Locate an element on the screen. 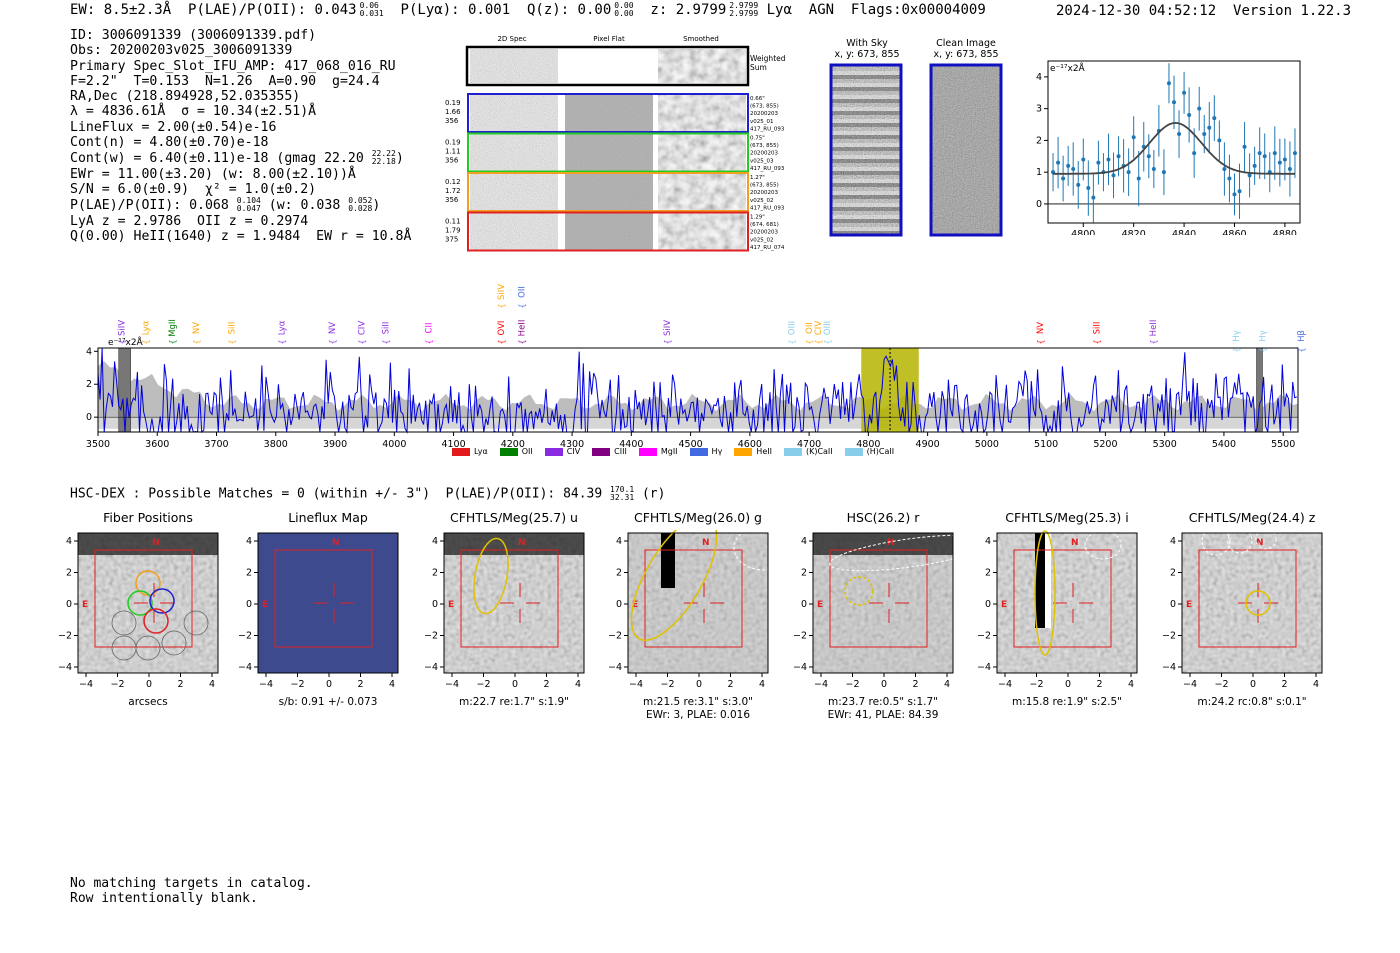 Image resolution: width=1400 pixels, height=953 pixels. legend-label: HeII is located at coordinates (764, 451).